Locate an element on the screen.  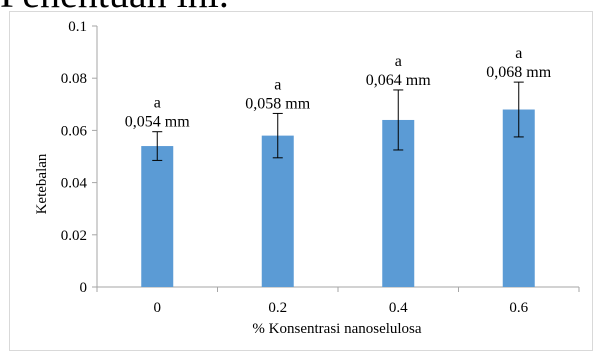
y-tick-label: 0.04 is located at coordinates (74, 184).